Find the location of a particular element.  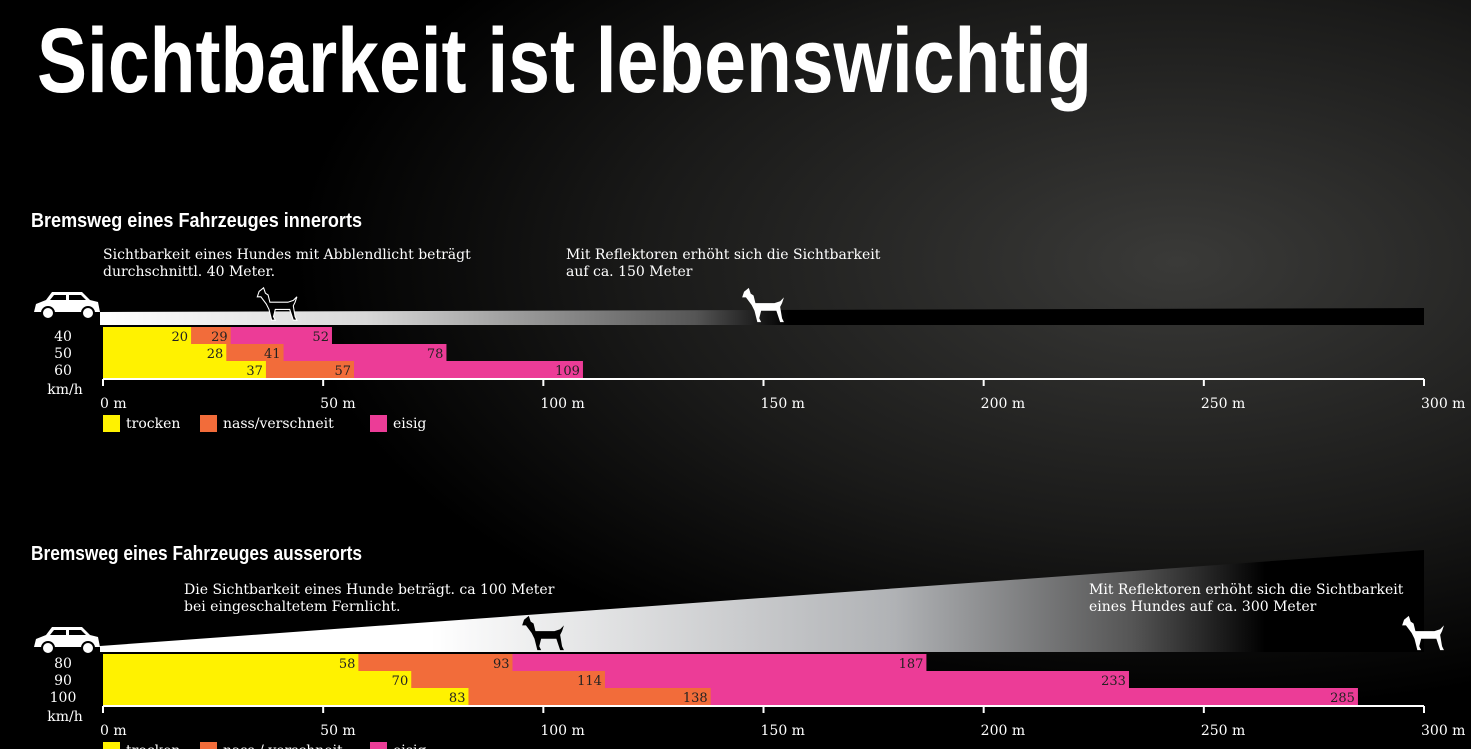

chart-title: Bremsweg eines Fahrzeuges innerorts is located at coordinates (196, 221).